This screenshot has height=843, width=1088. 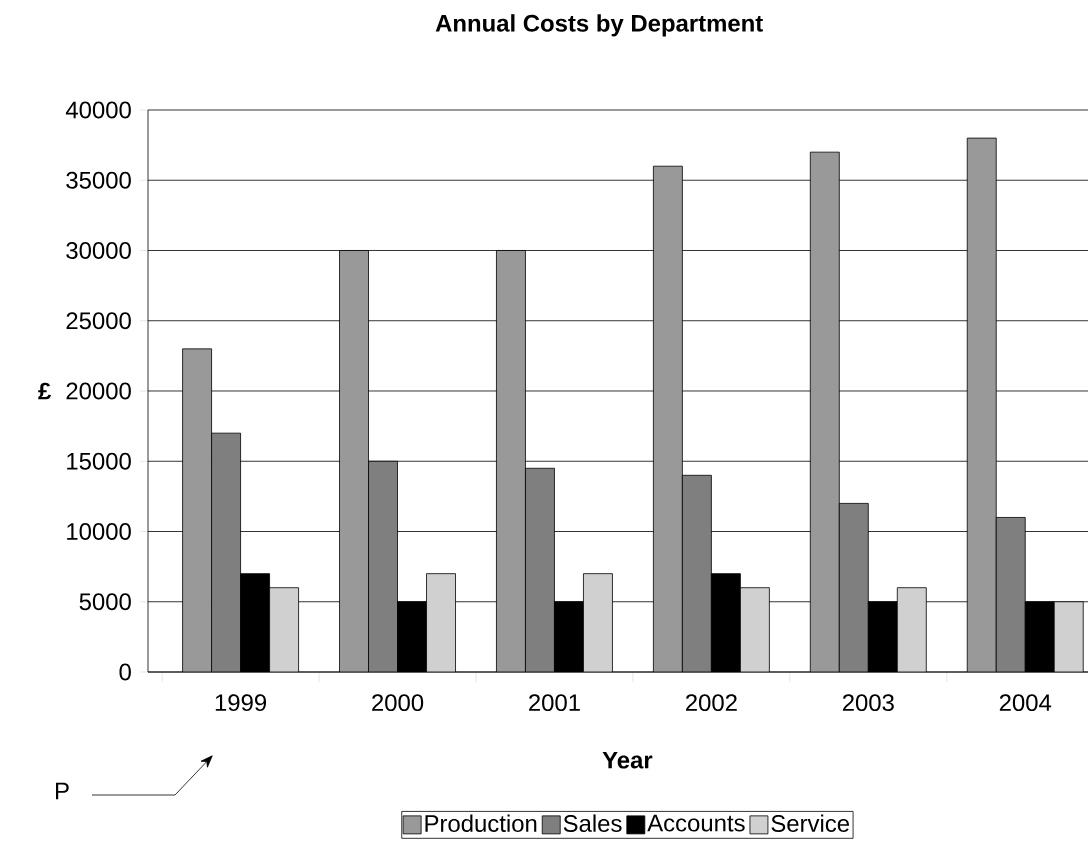 What do you see at coordinates (398, 703) in the screenshot?
I see `x-tick-label: 2000` at bounding box center [398, 703].